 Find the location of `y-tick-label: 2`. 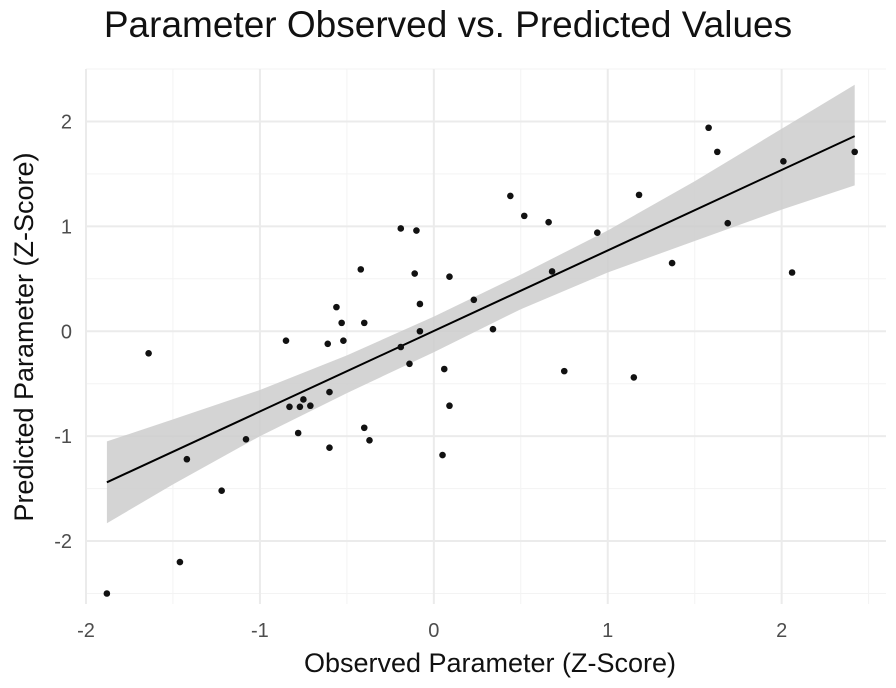

y-tick-label: 2 is located at coordinates (66, 122).